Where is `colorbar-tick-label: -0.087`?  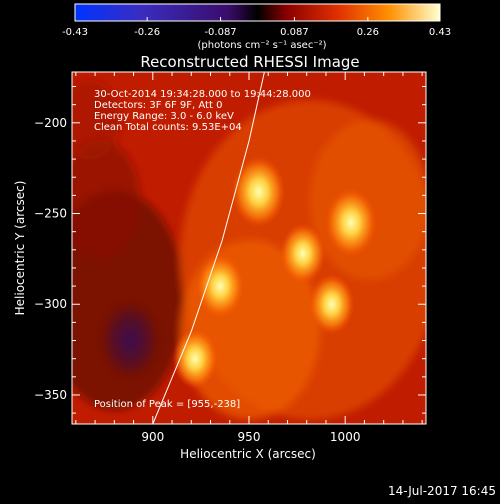
colorbar-tick-label: -0.087 is located at coordinates (220, 32).